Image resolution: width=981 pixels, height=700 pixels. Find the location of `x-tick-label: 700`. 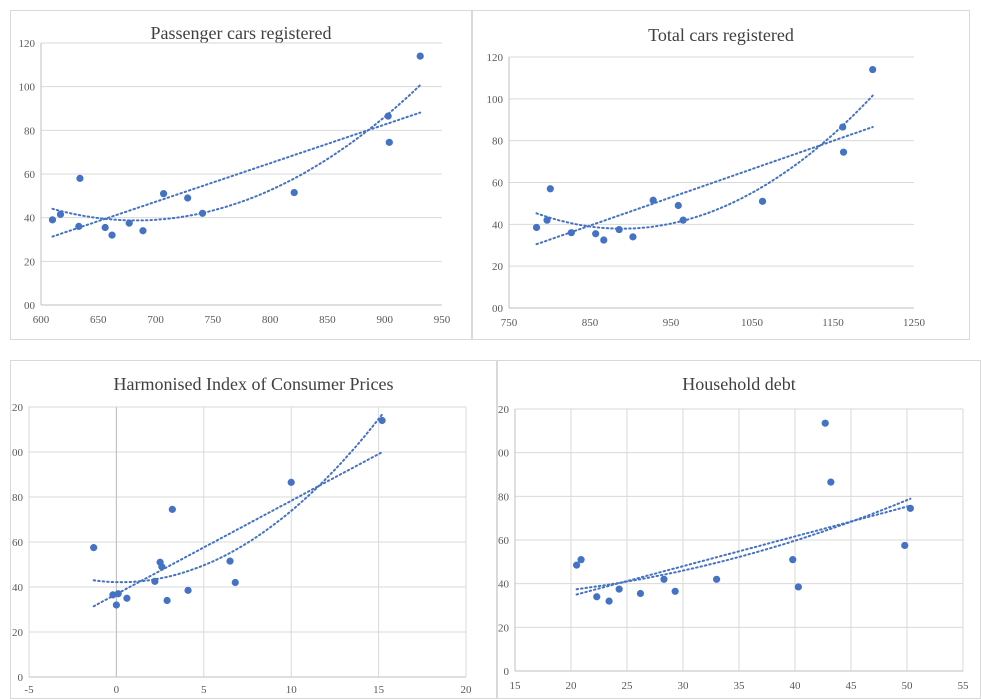

x-tick-label: 700 is located at coordinates (155, 320).